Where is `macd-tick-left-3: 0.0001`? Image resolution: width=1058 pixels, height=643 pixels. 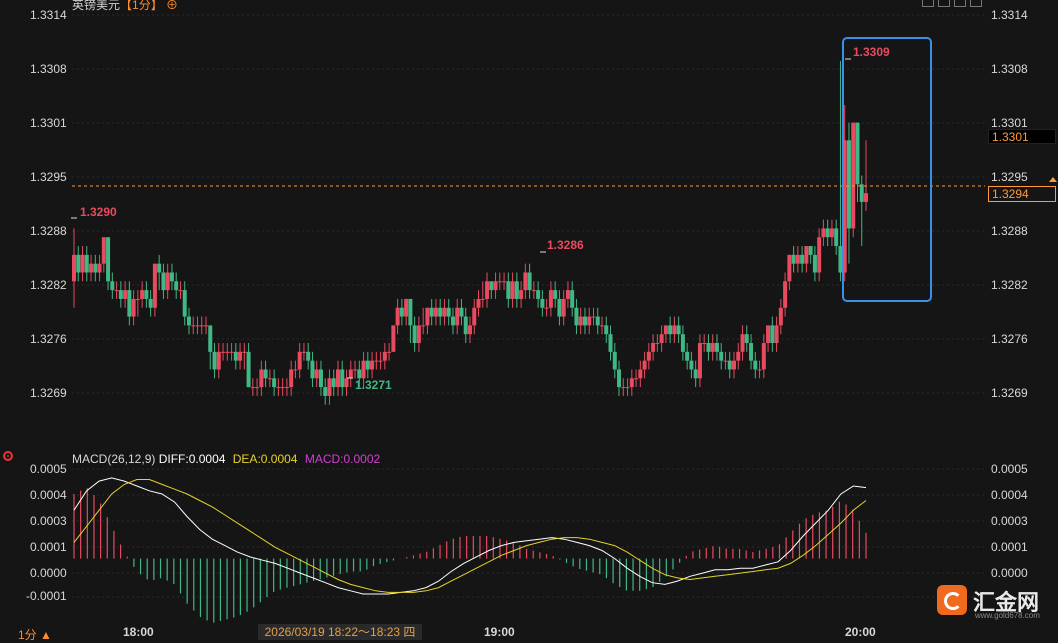
macd-tick-left-3: 0.0001 is located at coordinates (48, 547).